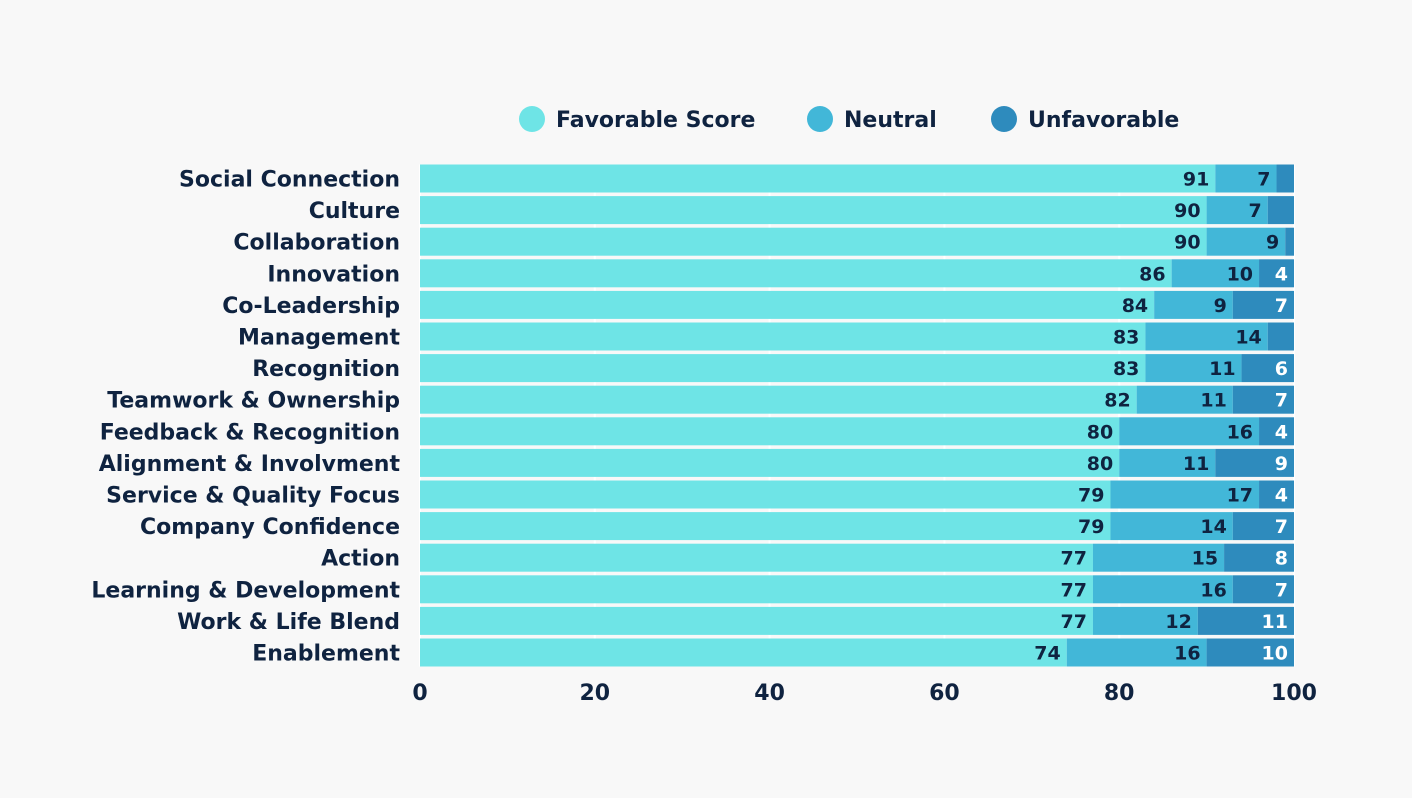  What do you see at coordinates (783, 368) in the screenshot?
I see `bar-favorable-score-recognition` at bounding box center [783, 368].